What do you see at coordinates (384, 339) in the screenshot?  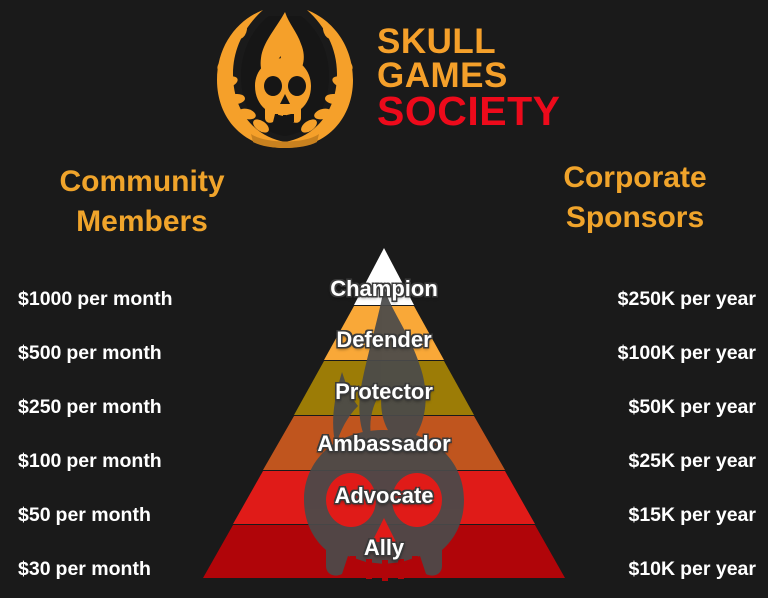 I see `tier-label-defender: Defender` at bounding box center [384, 339].